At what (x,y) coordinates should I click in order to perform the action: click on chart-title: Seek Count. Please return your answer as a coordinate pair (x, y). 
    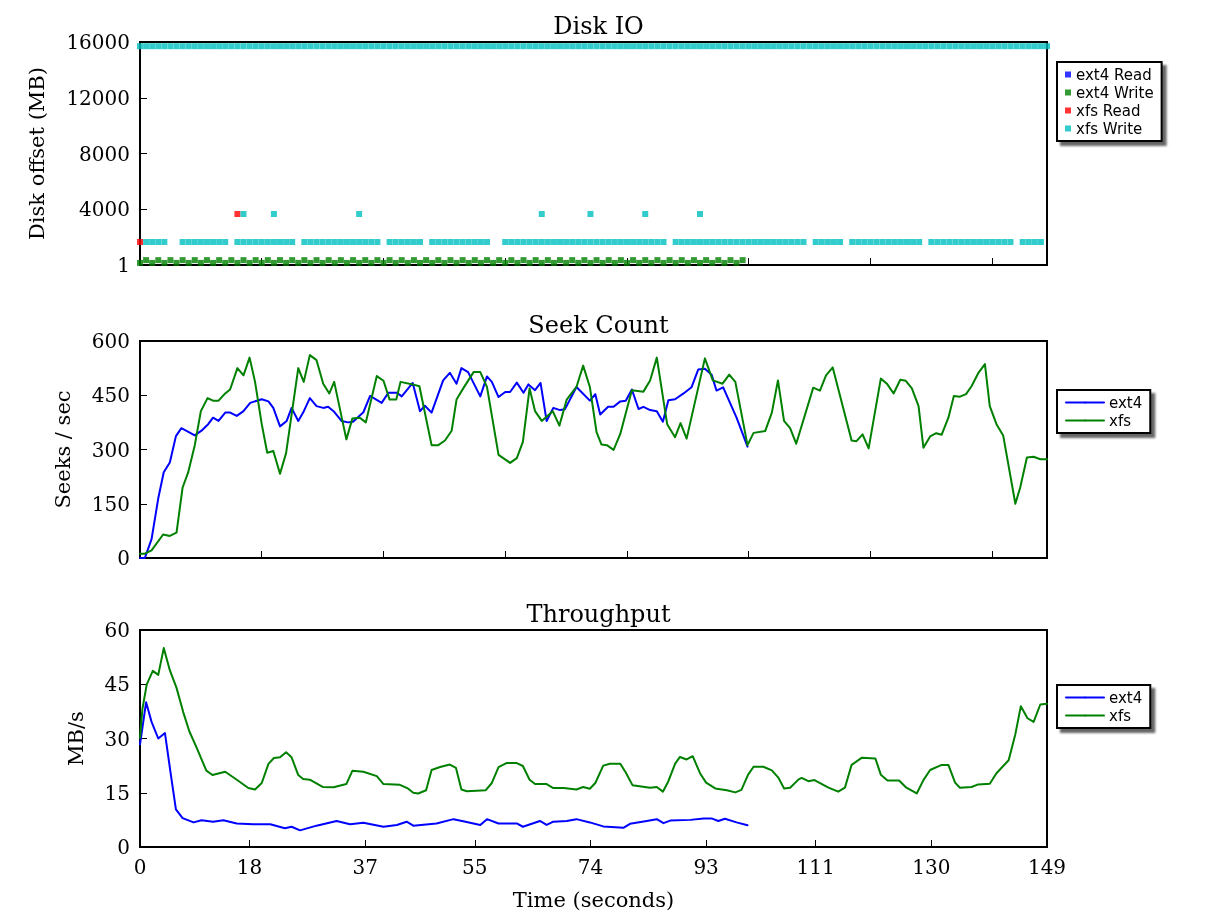
    Looking at the image, I should click on (599, 325).